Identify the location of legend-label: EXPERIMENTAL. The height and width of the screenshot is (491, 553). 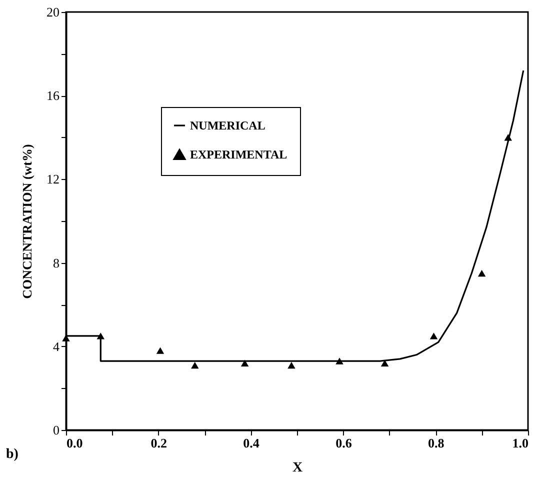
(239, 155).